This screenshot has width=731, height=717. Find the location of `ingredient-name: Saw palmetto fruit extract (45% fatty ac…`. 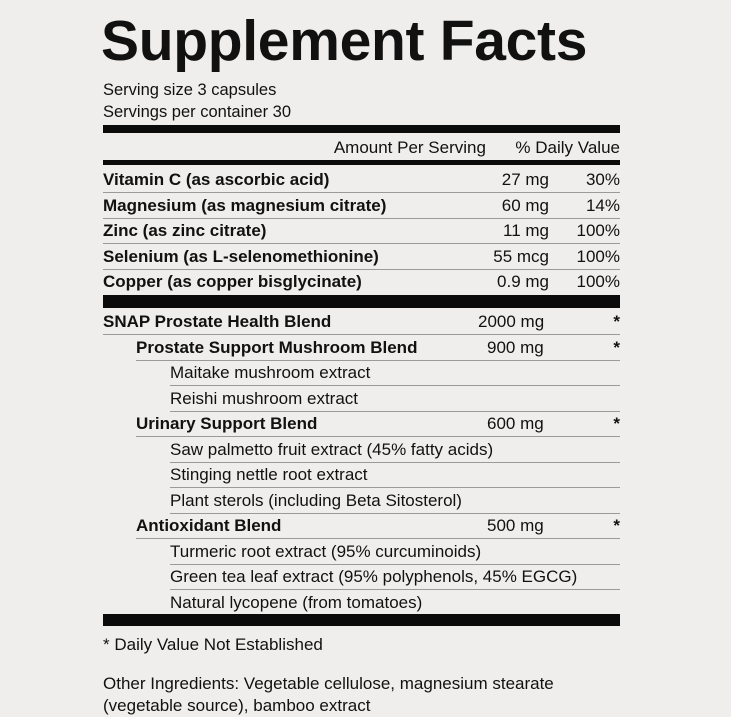

ingredient-name: Saw palmetto fruit extract (45% fatty ac… is located at coordinates (332, 449).